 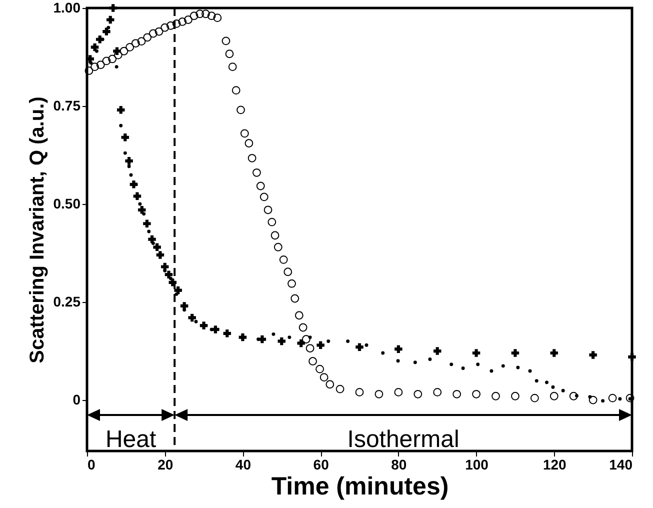 I want to click on y-tick-label: 0.25, so click(x=67, y=302).